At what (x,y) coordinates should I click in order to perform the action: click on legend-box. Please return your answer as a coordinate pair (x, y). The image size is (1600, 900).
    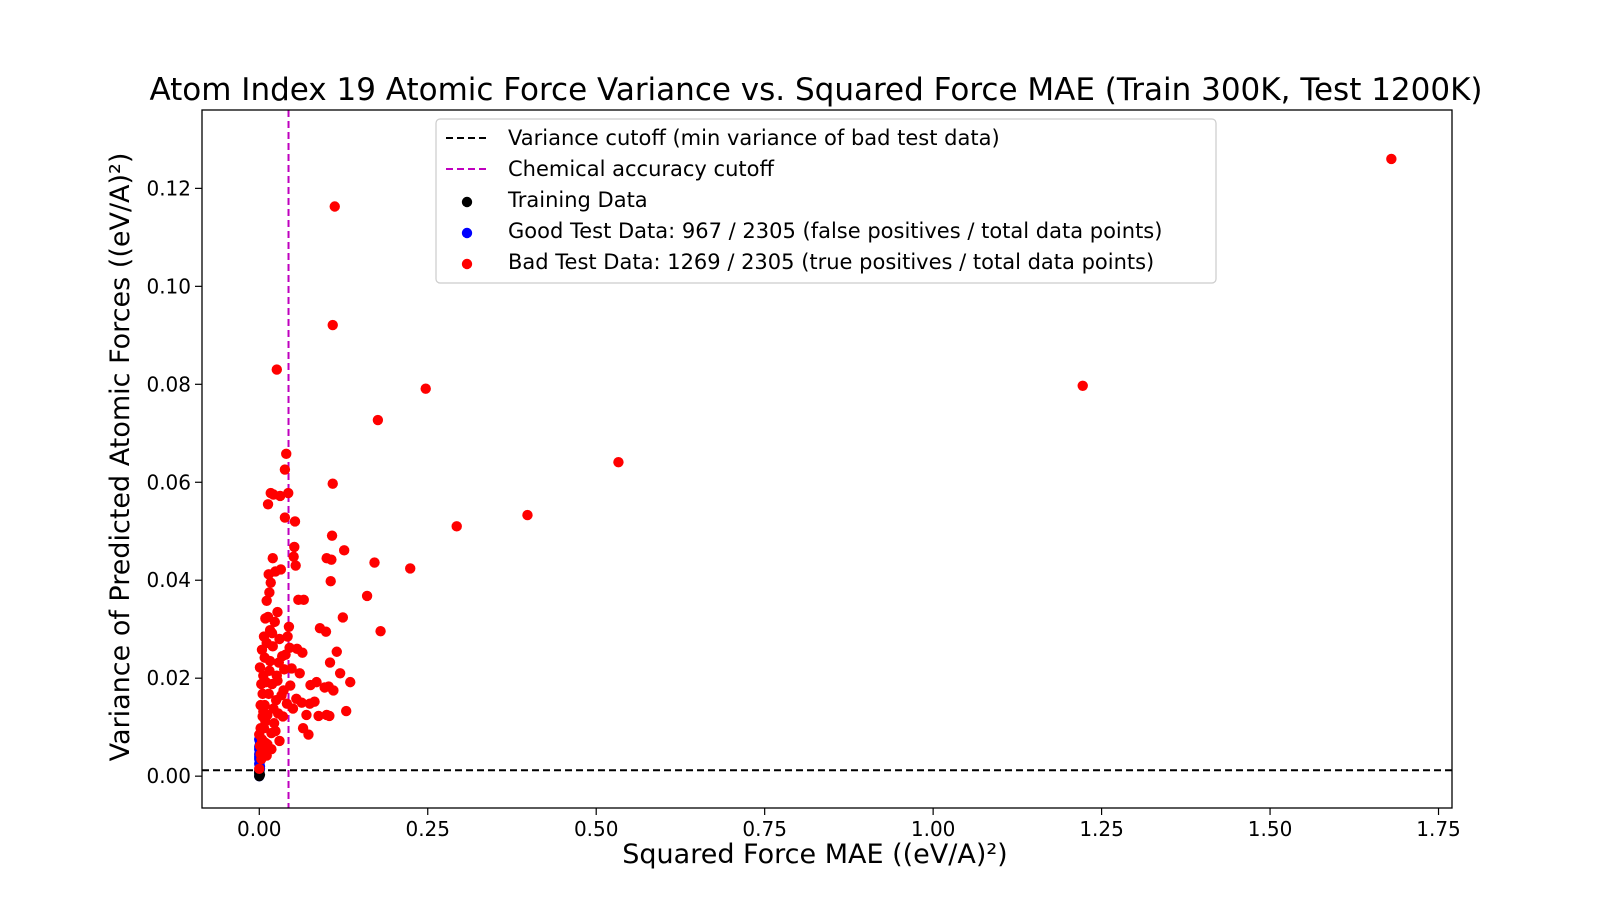
    Looking at the image, I should click on (826, 201).